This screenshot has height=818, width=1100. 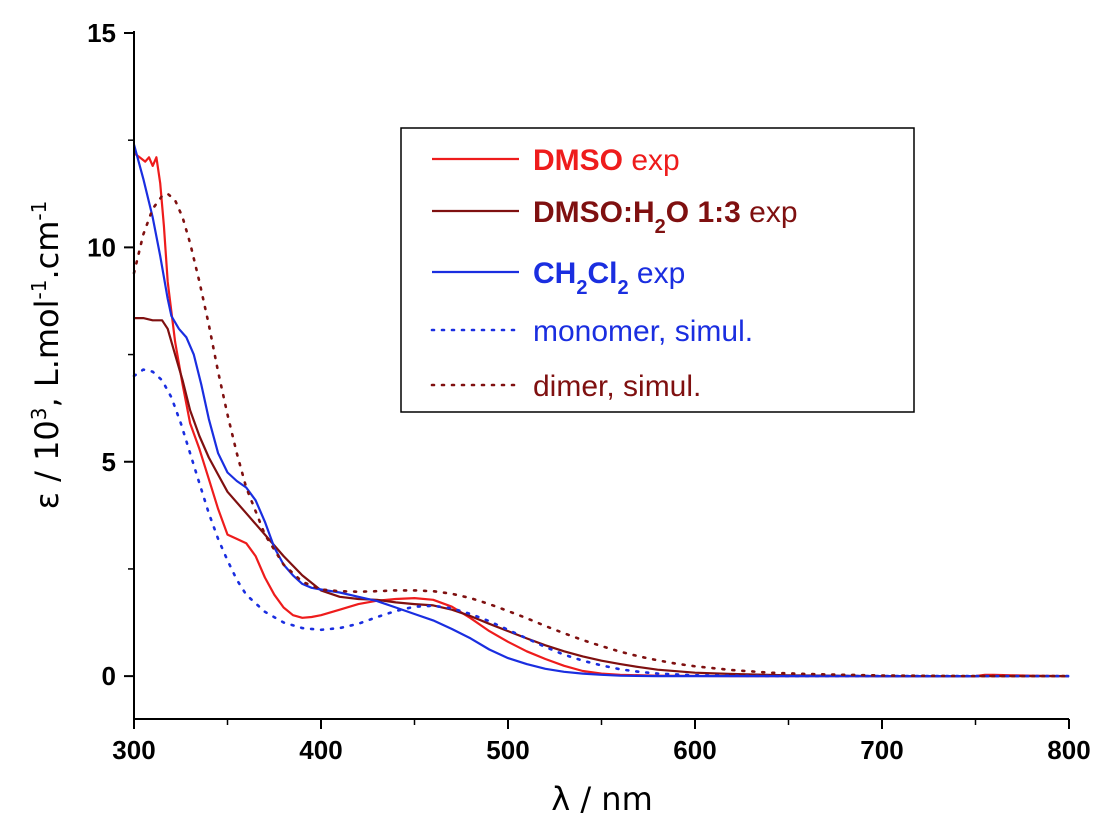 I want to click on legend-label-dmso_h2o: DMSO:H2O 1:3 exp, so click(x=665, y=217).